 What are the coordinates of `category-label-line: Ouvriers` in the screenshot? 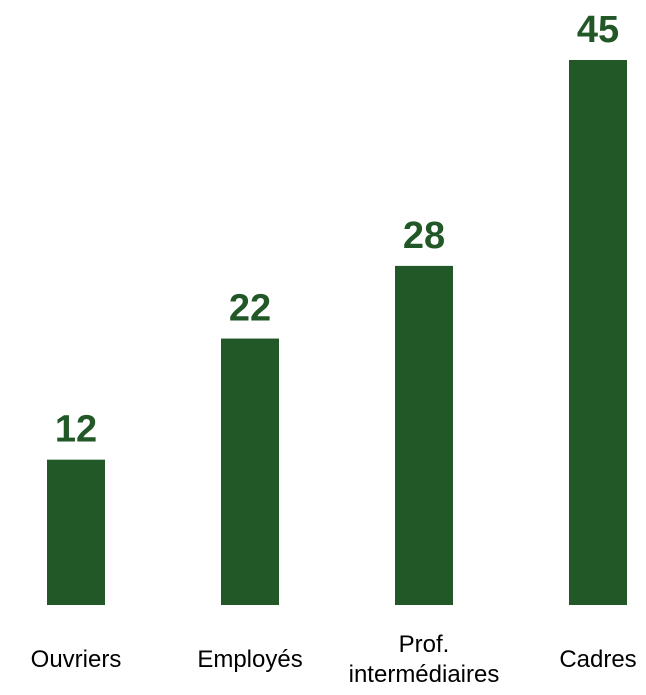 It's located at (76, 659).